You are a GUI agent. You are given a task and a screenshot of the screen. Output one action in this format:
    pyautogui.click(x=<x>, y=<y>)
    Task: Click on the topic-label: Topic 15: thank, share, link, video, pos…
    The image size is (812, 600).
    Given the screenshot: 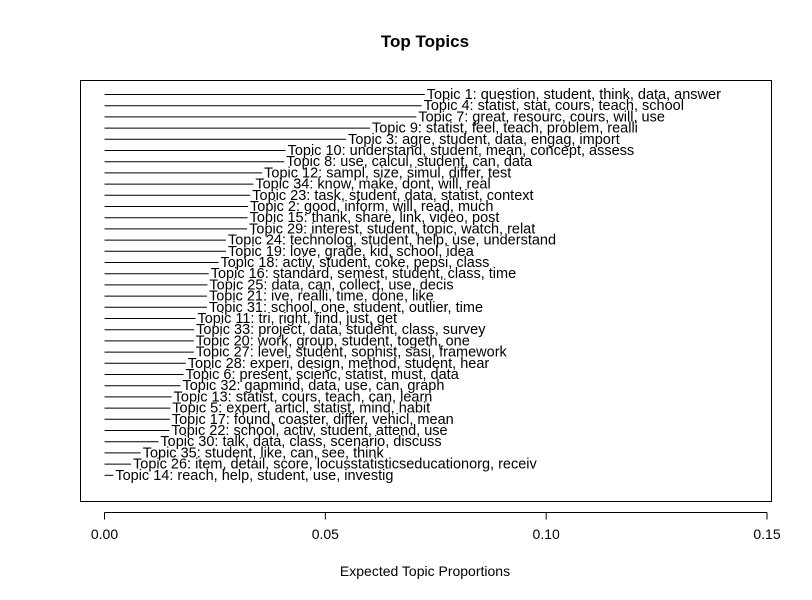 What is the action you would take?
    pyautogui.click(x=375, y=218)
    